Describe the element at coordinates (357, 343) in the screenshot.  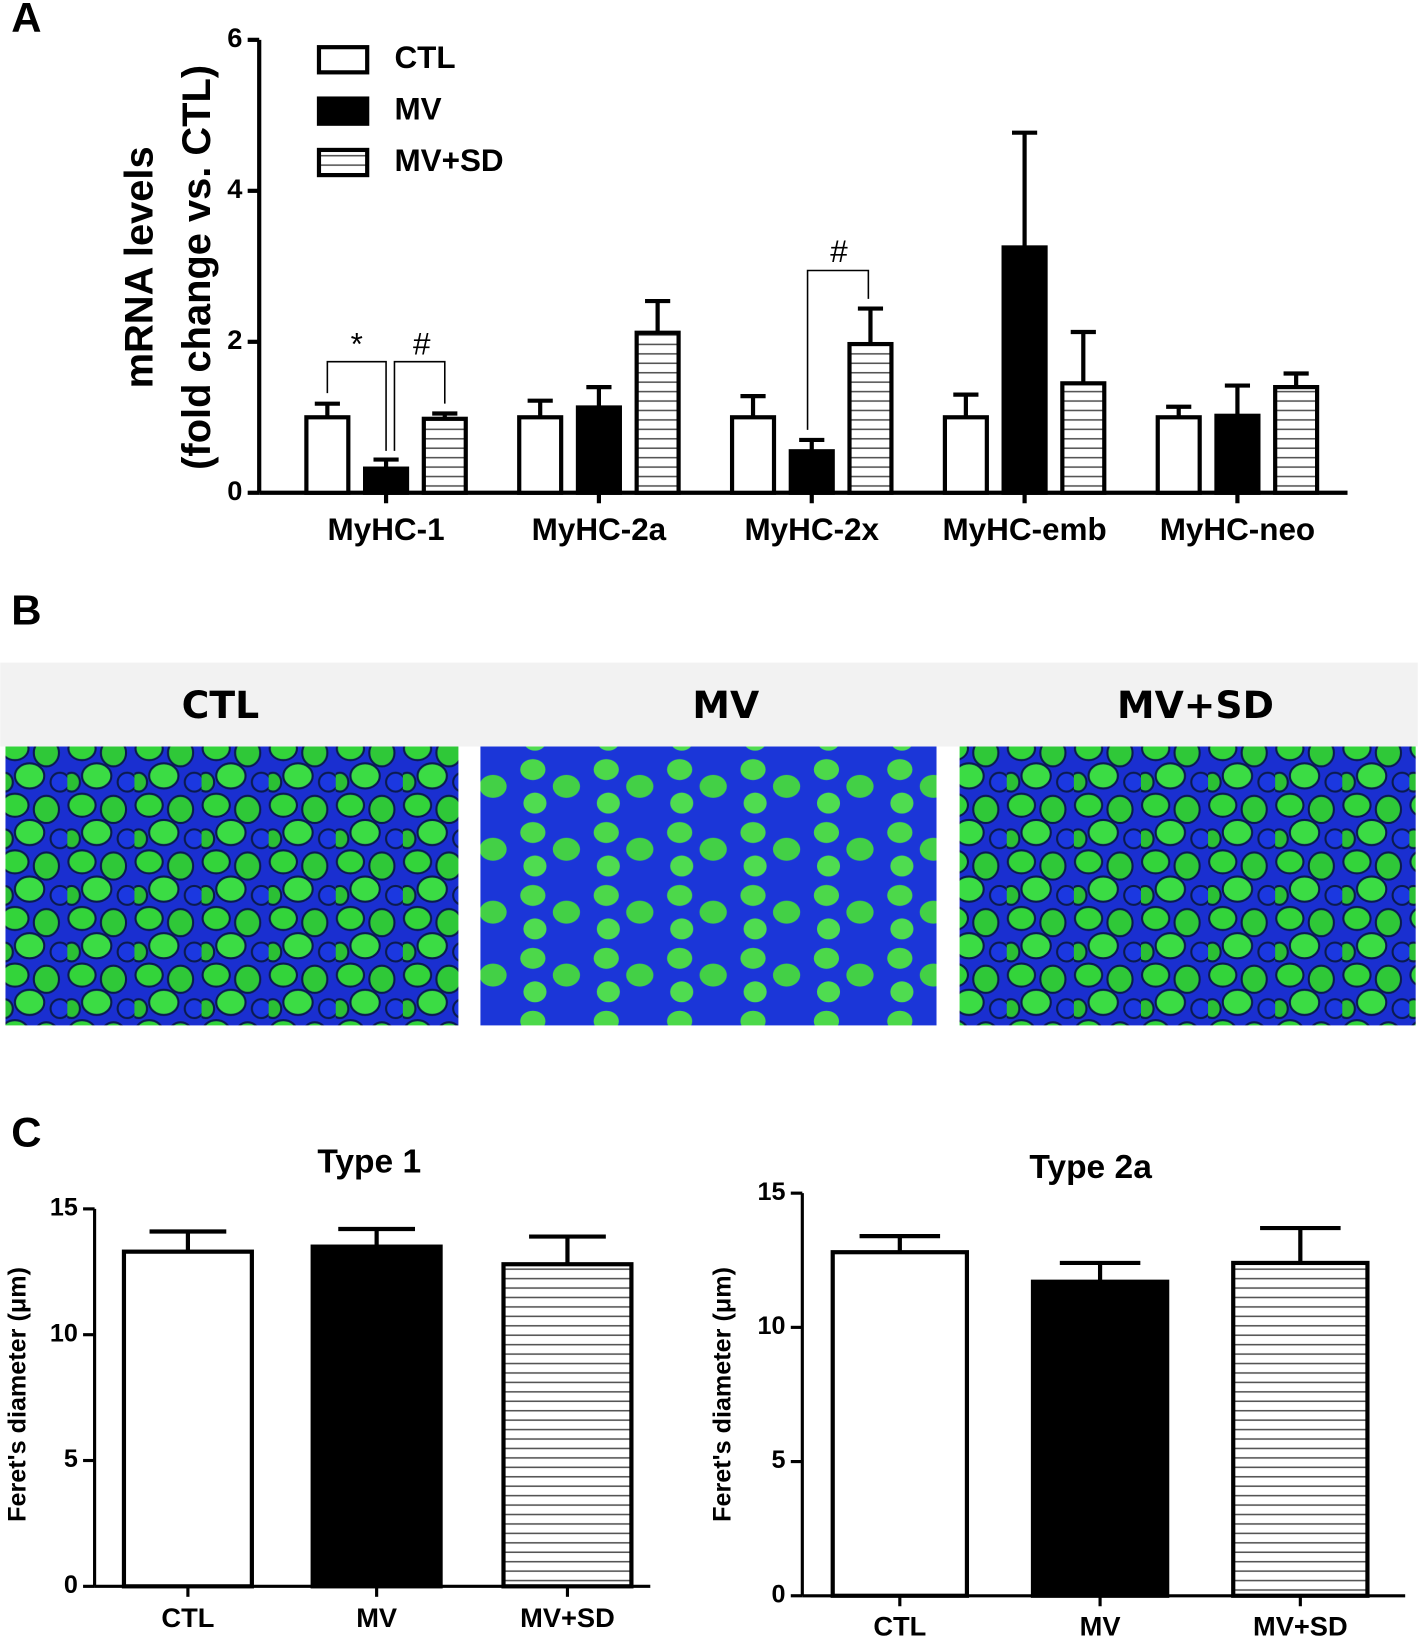
I see `significance-mark: *` at that location.